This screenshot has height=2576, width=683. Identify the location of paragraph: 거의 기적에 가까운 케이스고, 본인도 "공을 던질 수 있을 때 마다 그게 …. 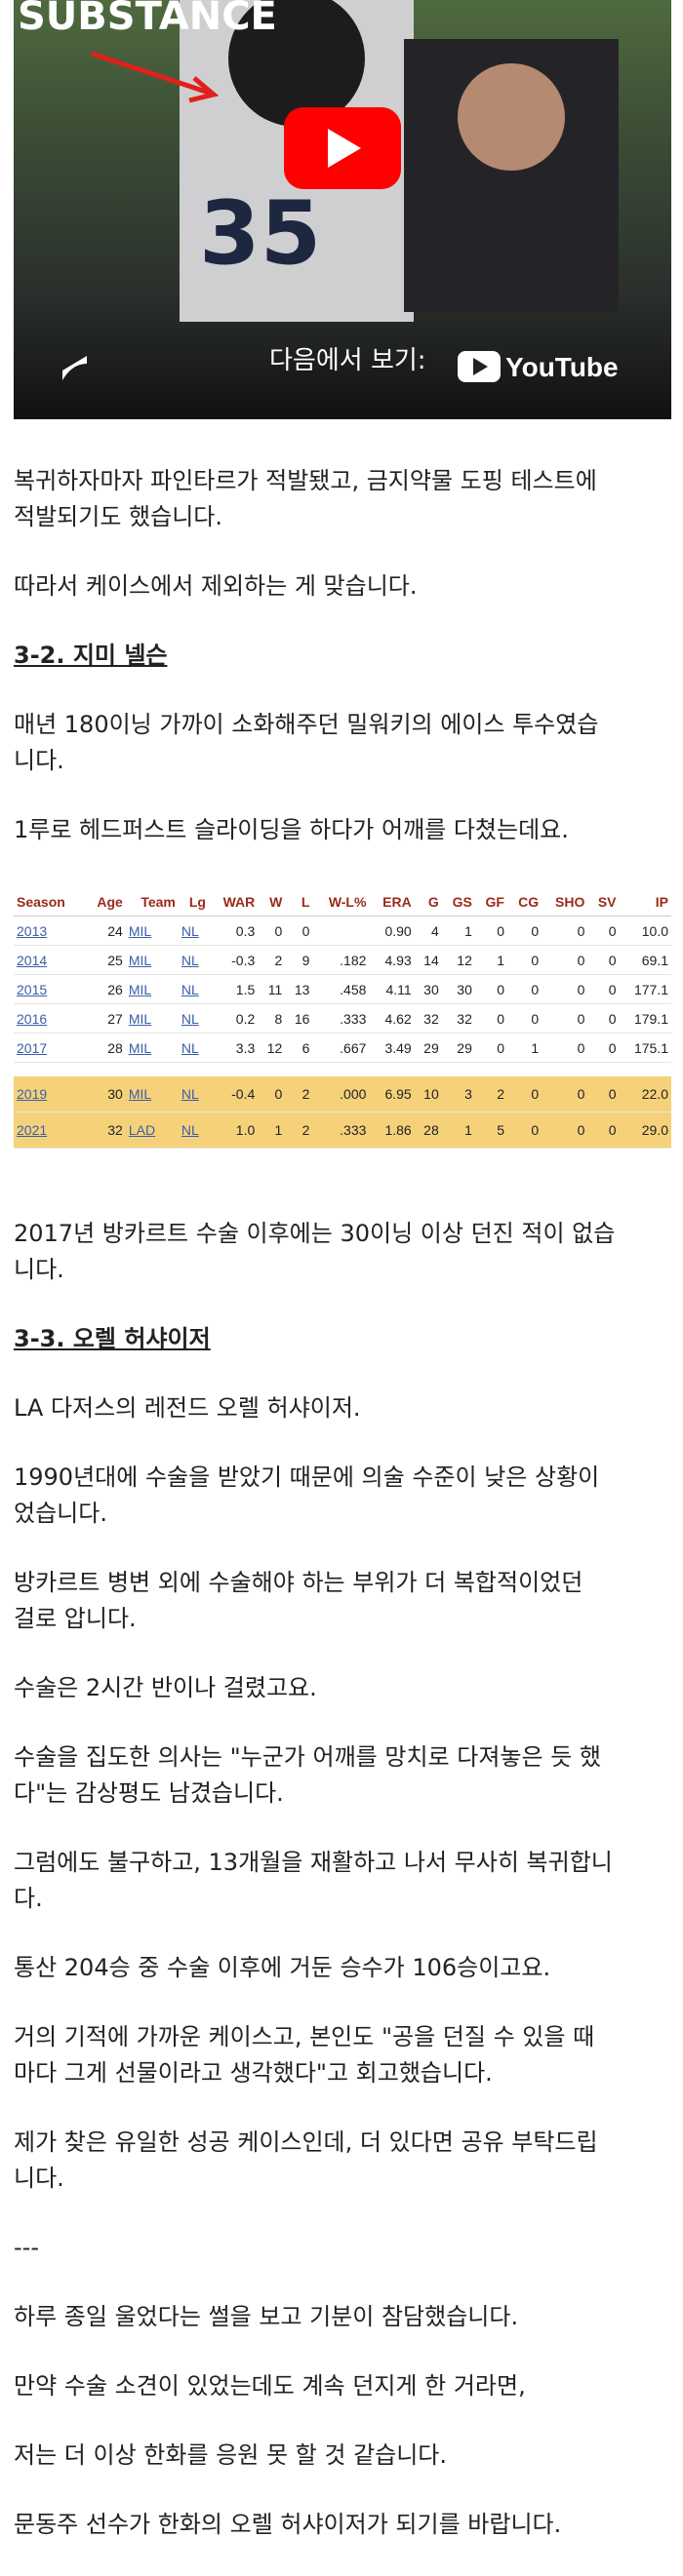
(345, 2055).